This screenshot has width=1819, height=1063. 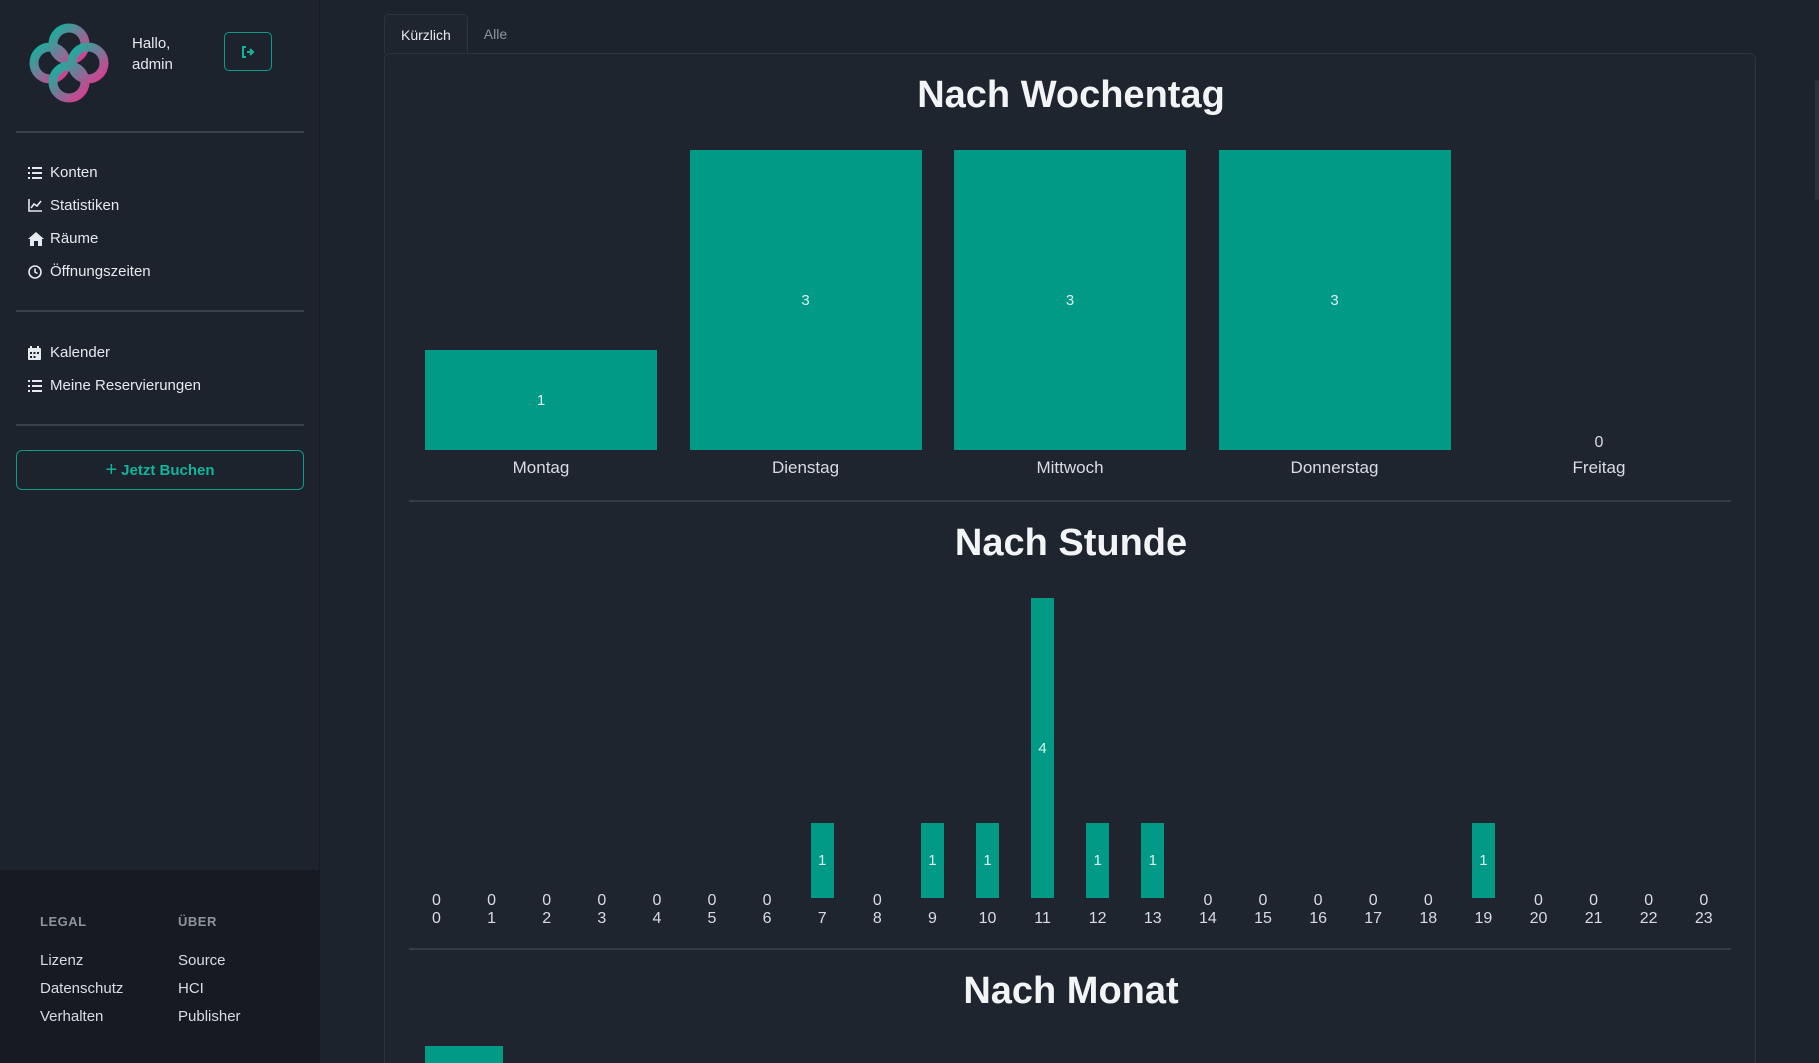 I want to click on category-label-hour: 21, so click(x=1593, y=918).